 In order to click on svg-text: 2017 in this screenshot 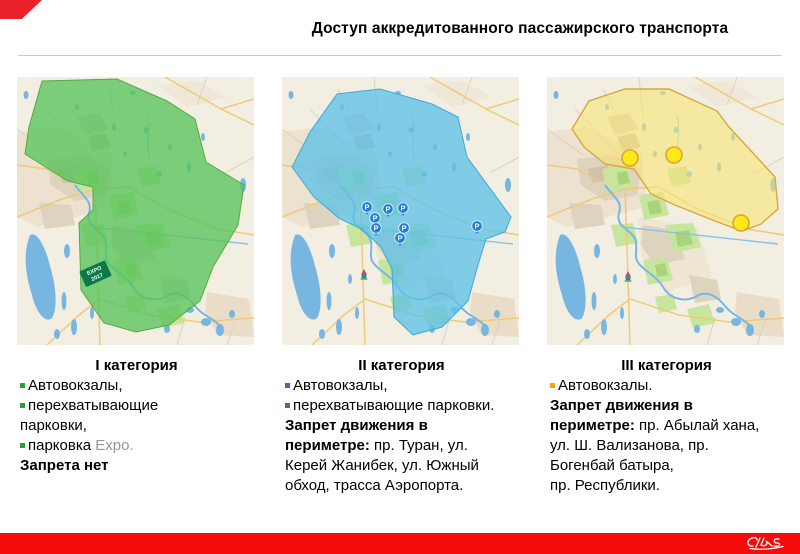, I will do `click(98, 278)`.